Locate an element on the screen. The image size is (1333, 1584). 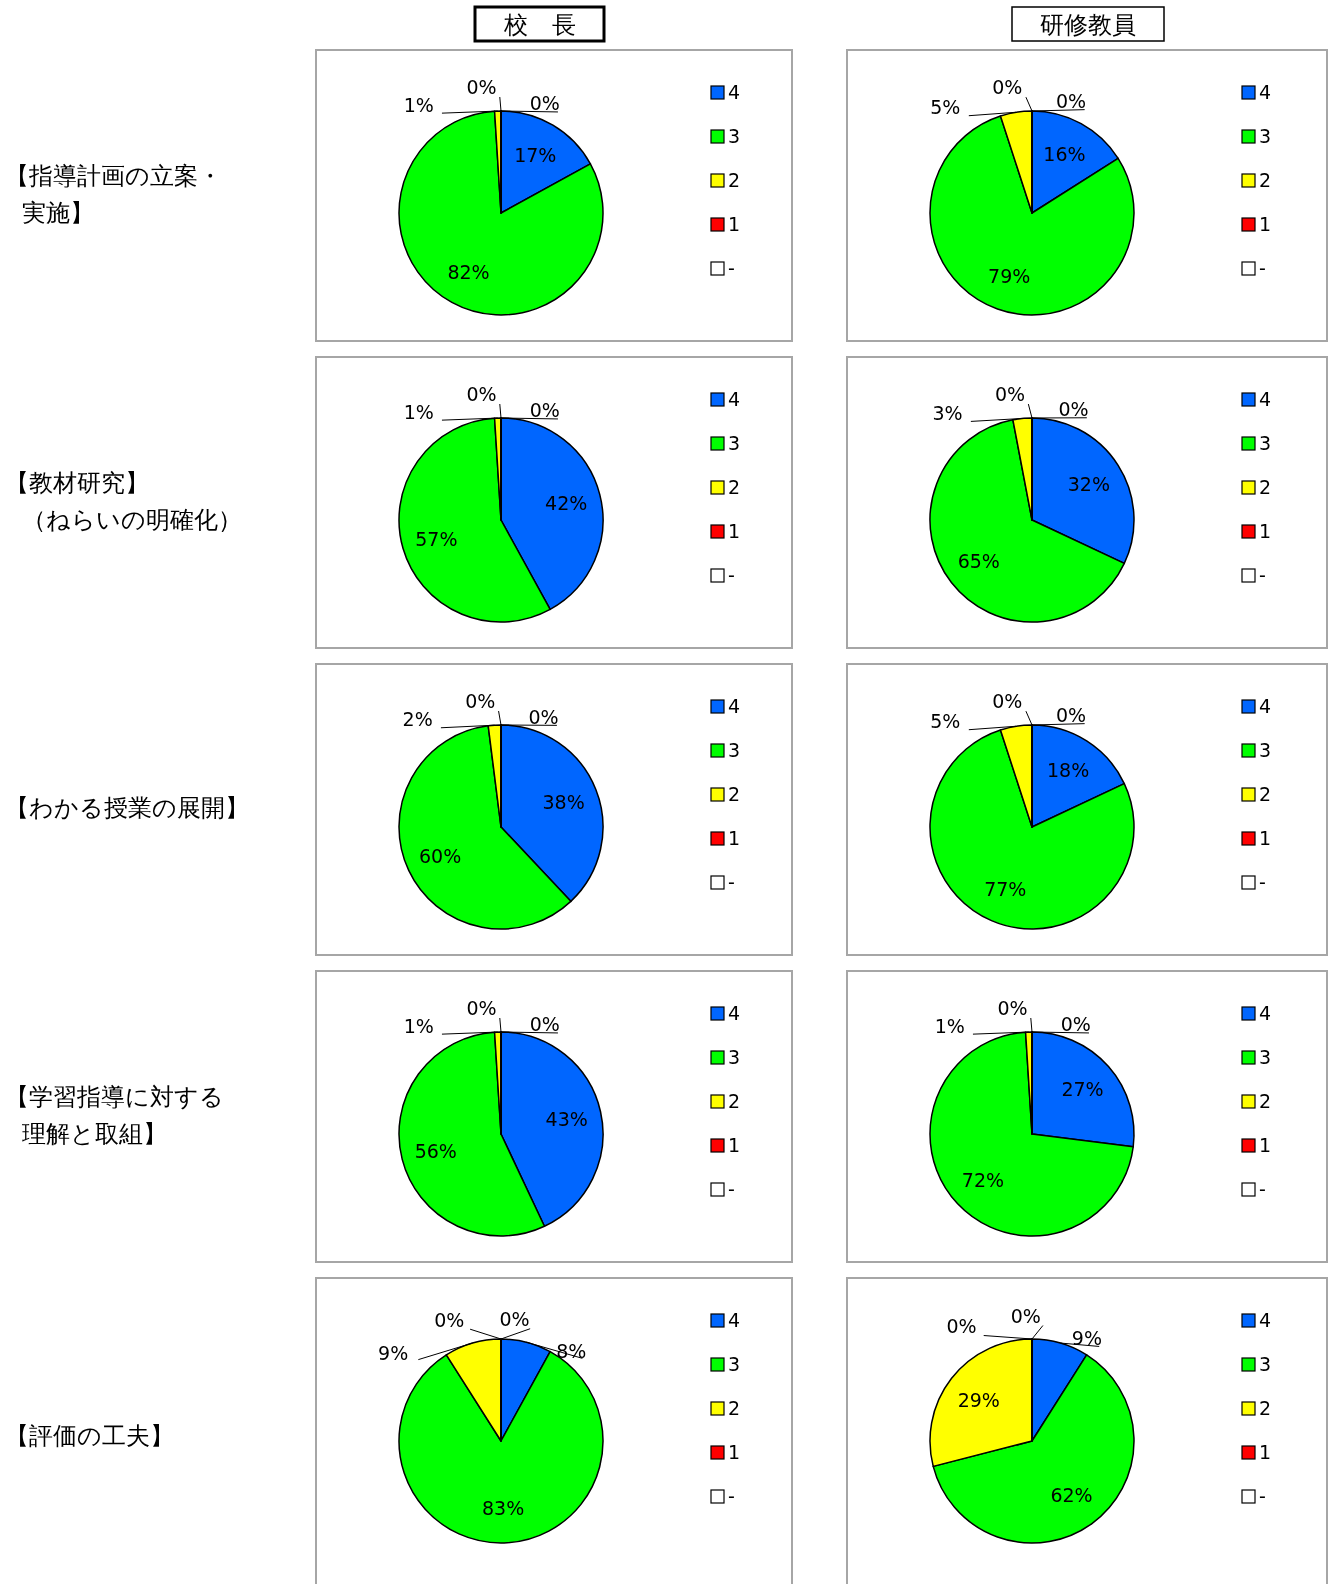
data-label: 38% is located at coordinates (563, 802).